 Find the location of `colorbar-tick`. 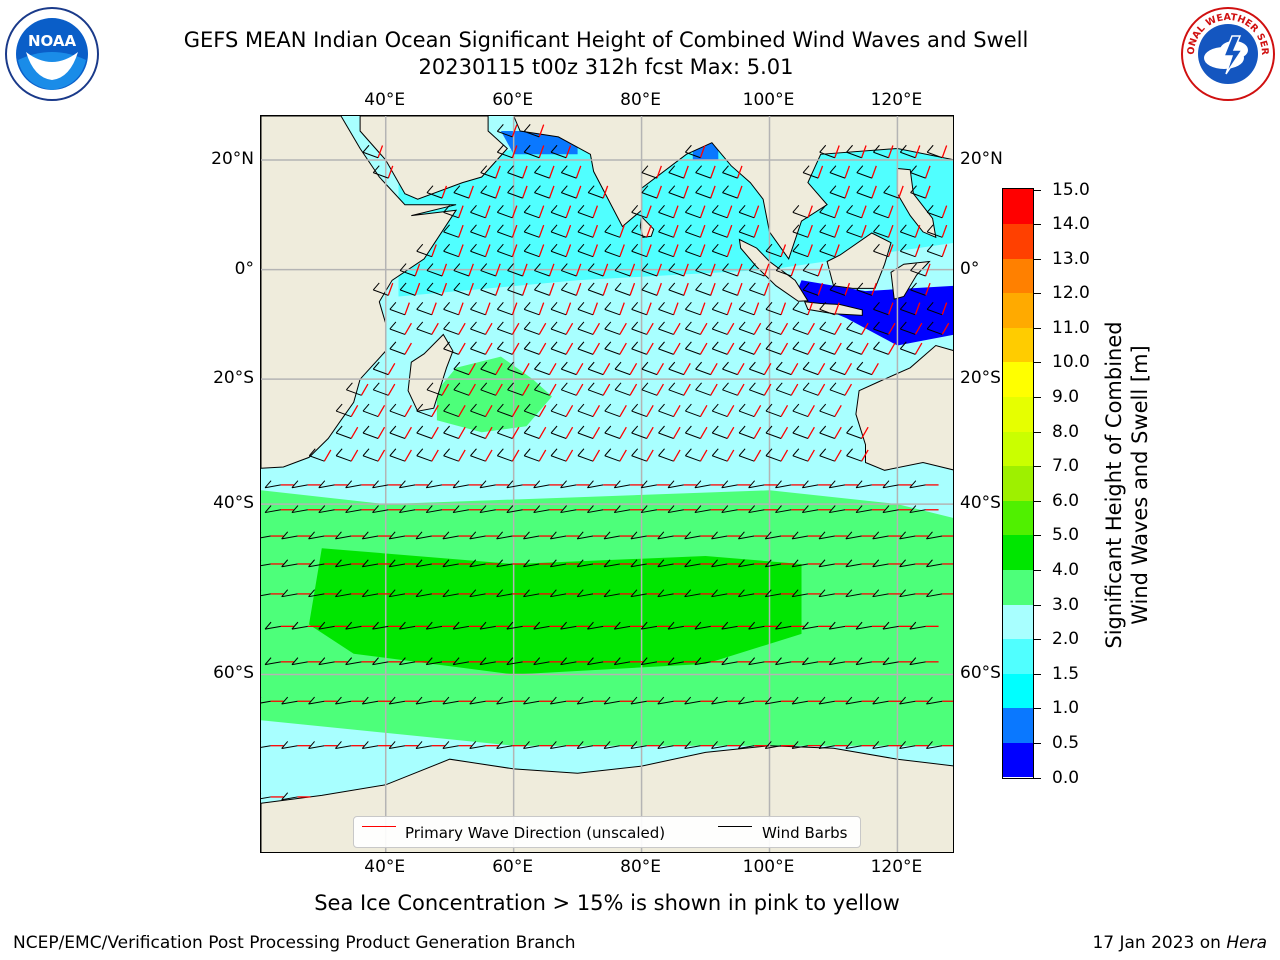

colorbar-tick is located at coordinates (1037, 605).